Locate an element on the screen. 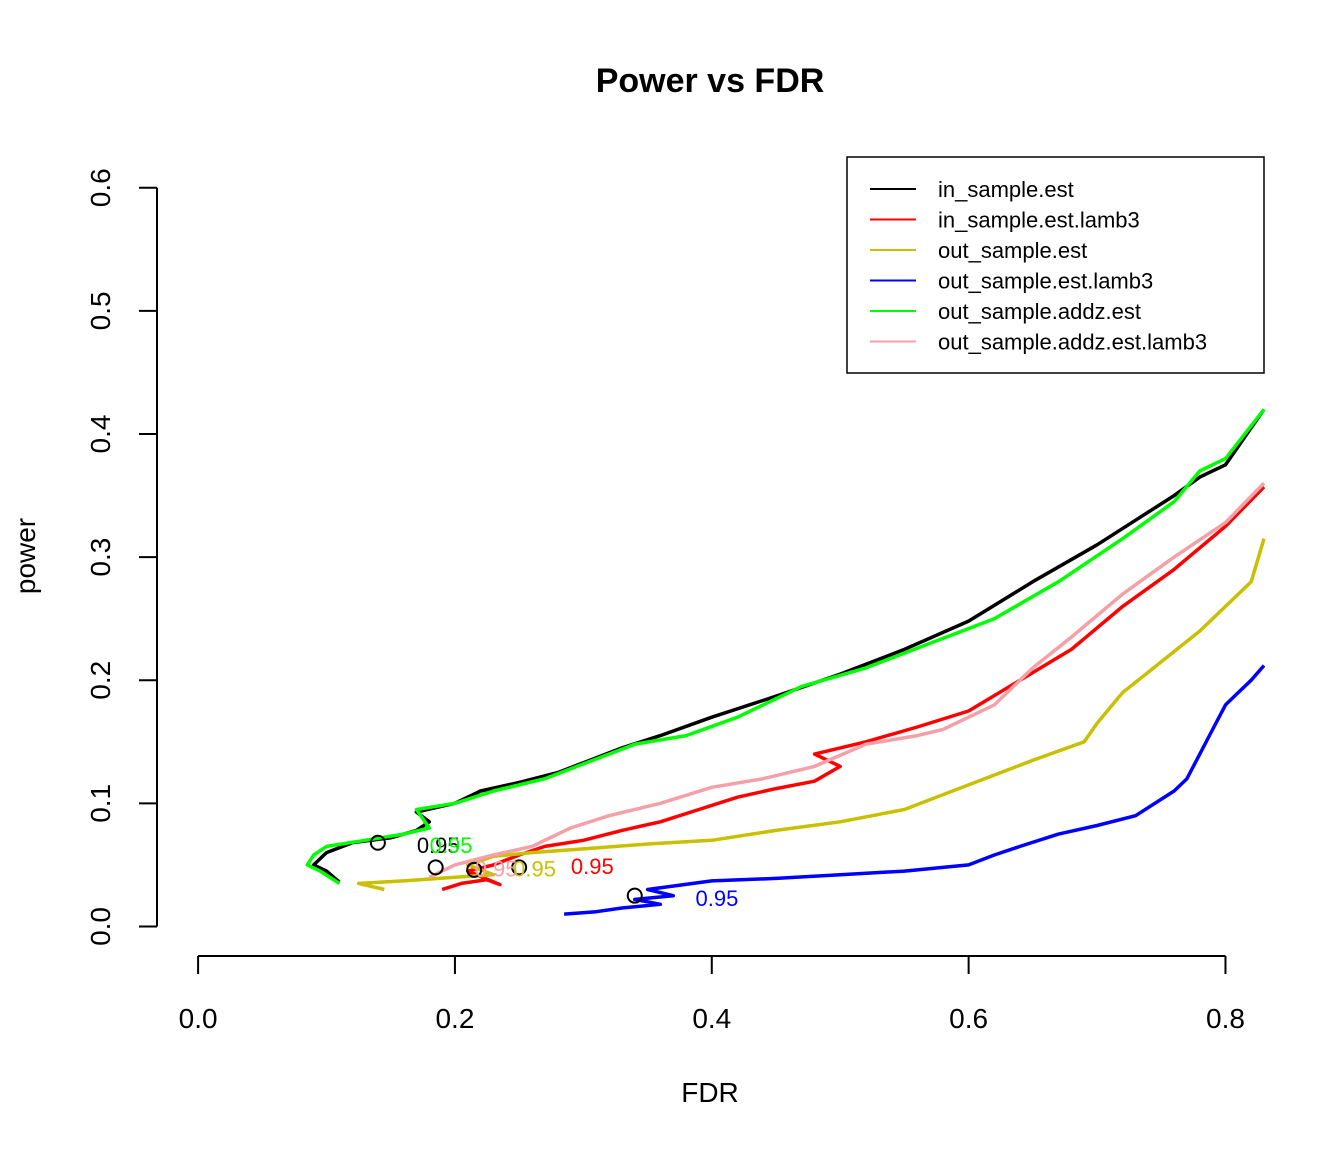 Image resolution: width=1344 pixels, height=1152 pixels. marker-layer is located at coordinates (506, 869).